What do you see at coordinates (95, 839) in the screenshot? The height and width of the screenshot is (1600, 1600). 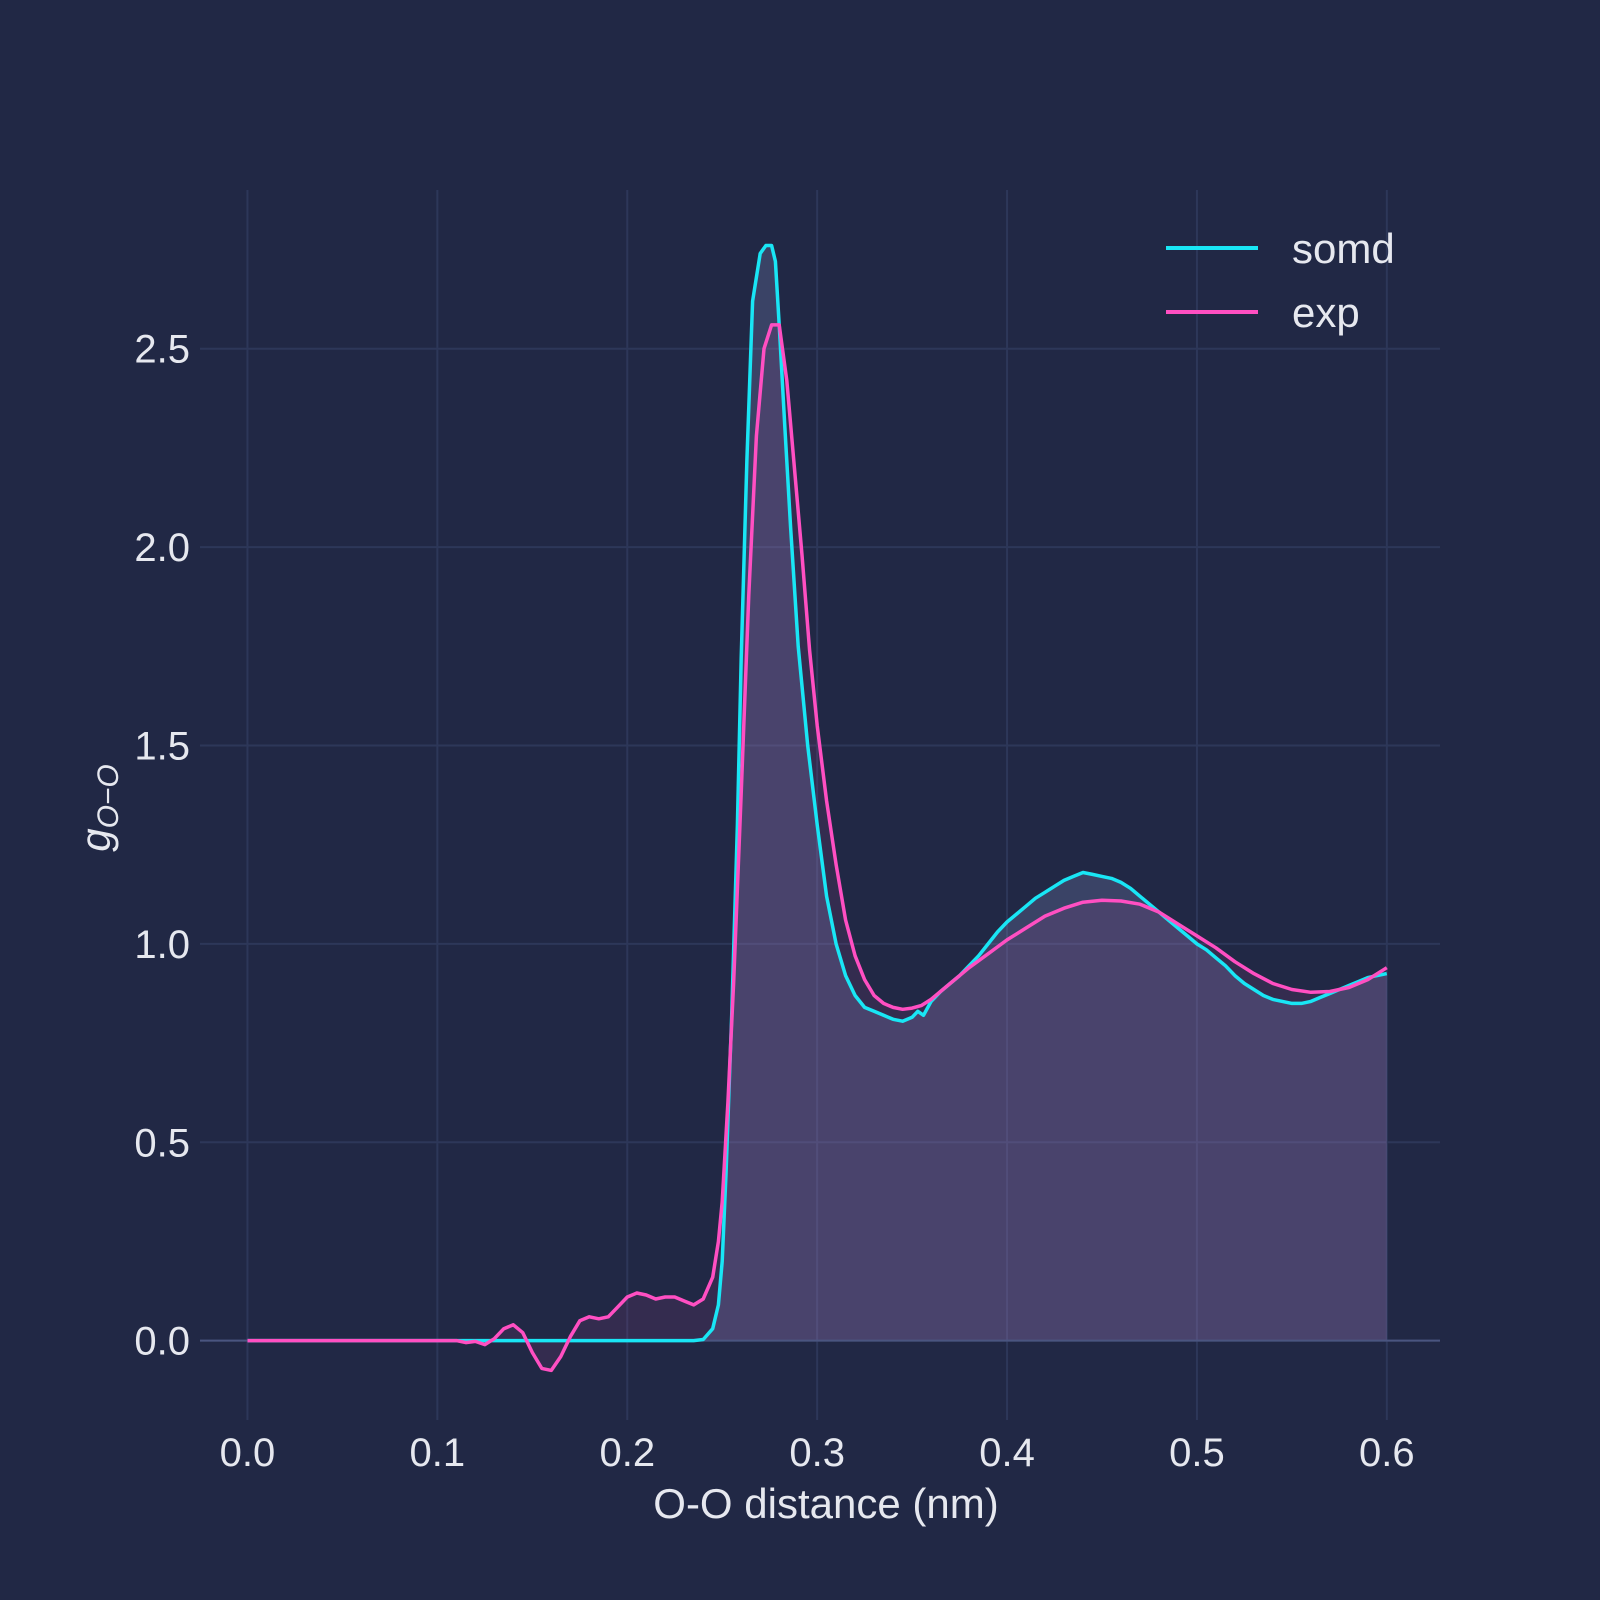 I see `y-axis-label-main: g` at bounding box center [95, 839].